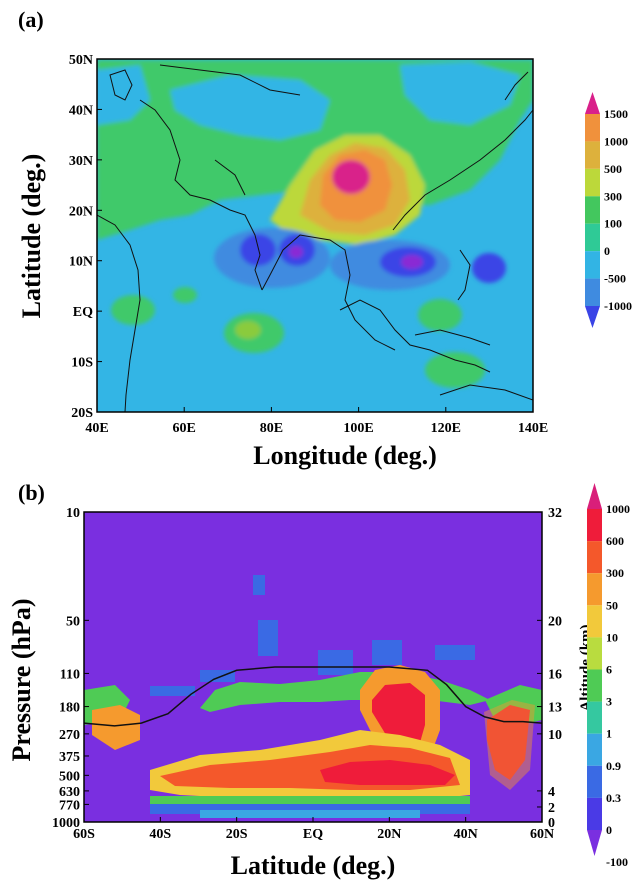  What do you see at coordinates (250, 107) in the screenshot?
I see `zone-light-blue-tibet` at bounding box center [250, 107].